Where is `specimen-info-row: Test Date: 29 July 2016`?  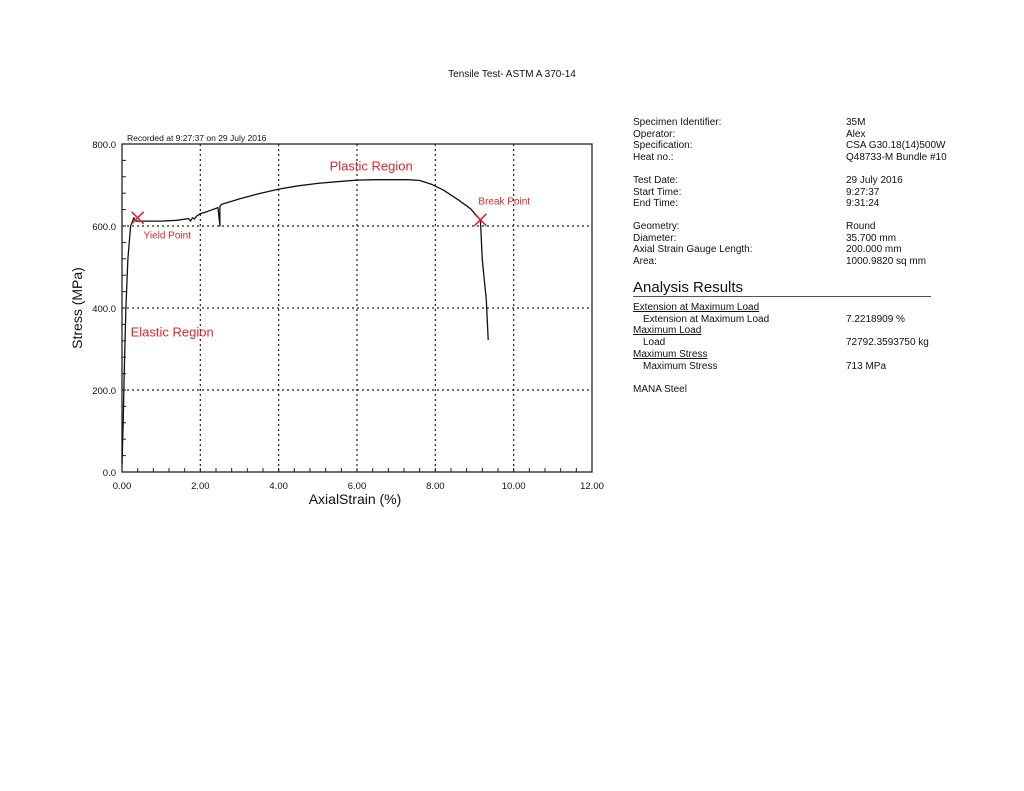 specimen-info-row: Test Date: 29 July 2016 is located at coordinates (803, 181).